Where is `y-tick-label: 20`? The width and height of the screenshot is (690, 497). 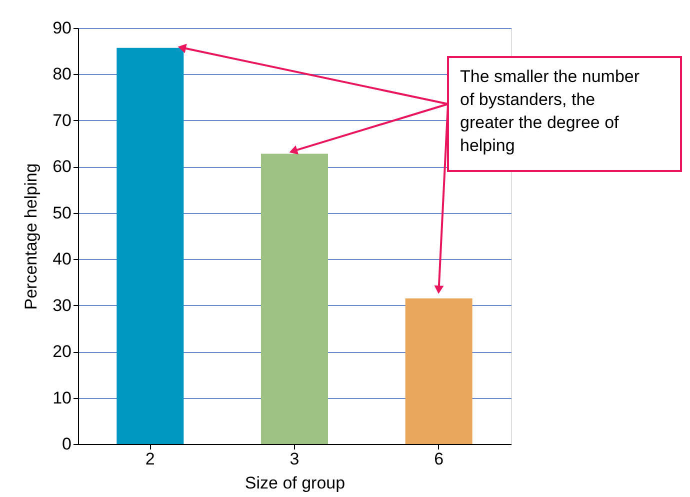
y-tick-label: 20 is located at coordinates (62, 352).